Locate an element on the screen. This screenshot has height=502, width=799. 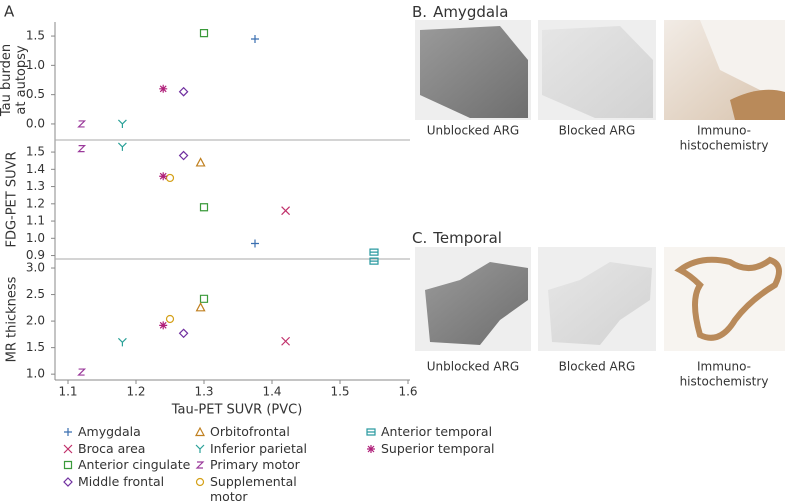
legend-label: Orbitofrontal is located at coordinates (250, 431).